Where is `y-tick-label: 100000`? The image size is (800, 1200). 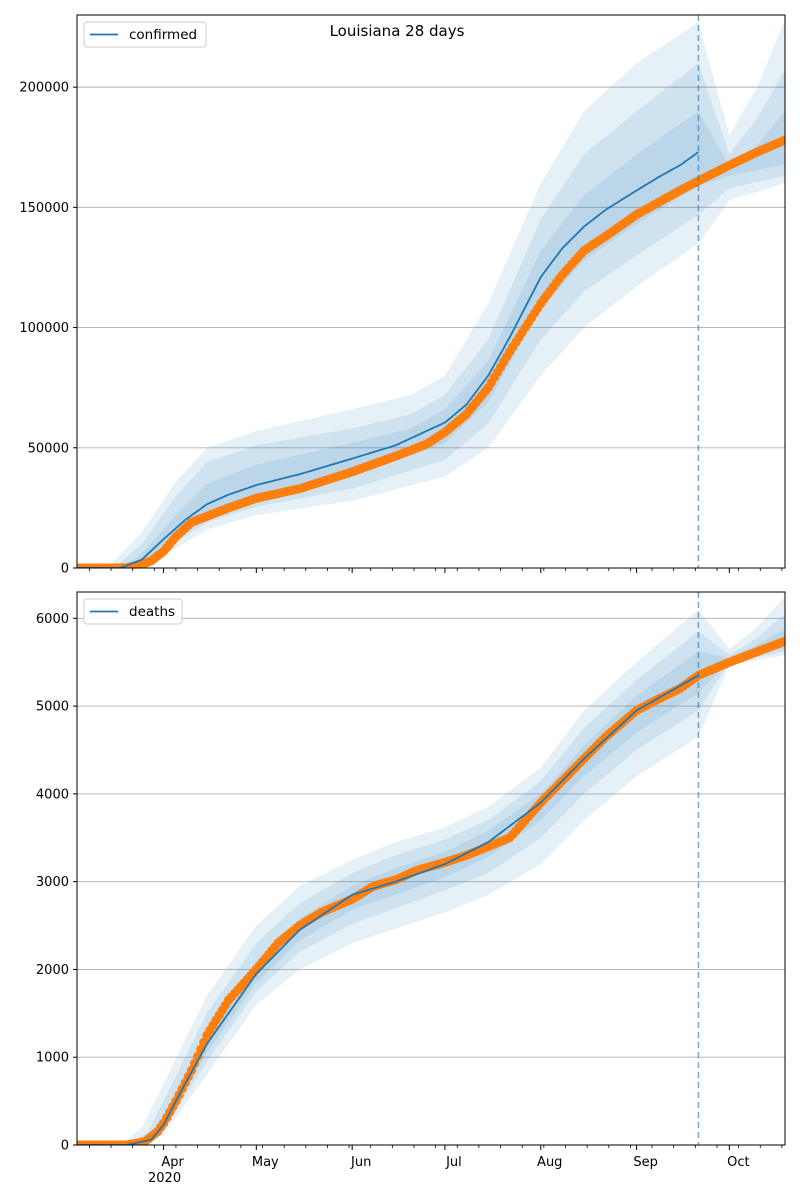
y-tick-label: 100000 is located at coordinates (44, 328).